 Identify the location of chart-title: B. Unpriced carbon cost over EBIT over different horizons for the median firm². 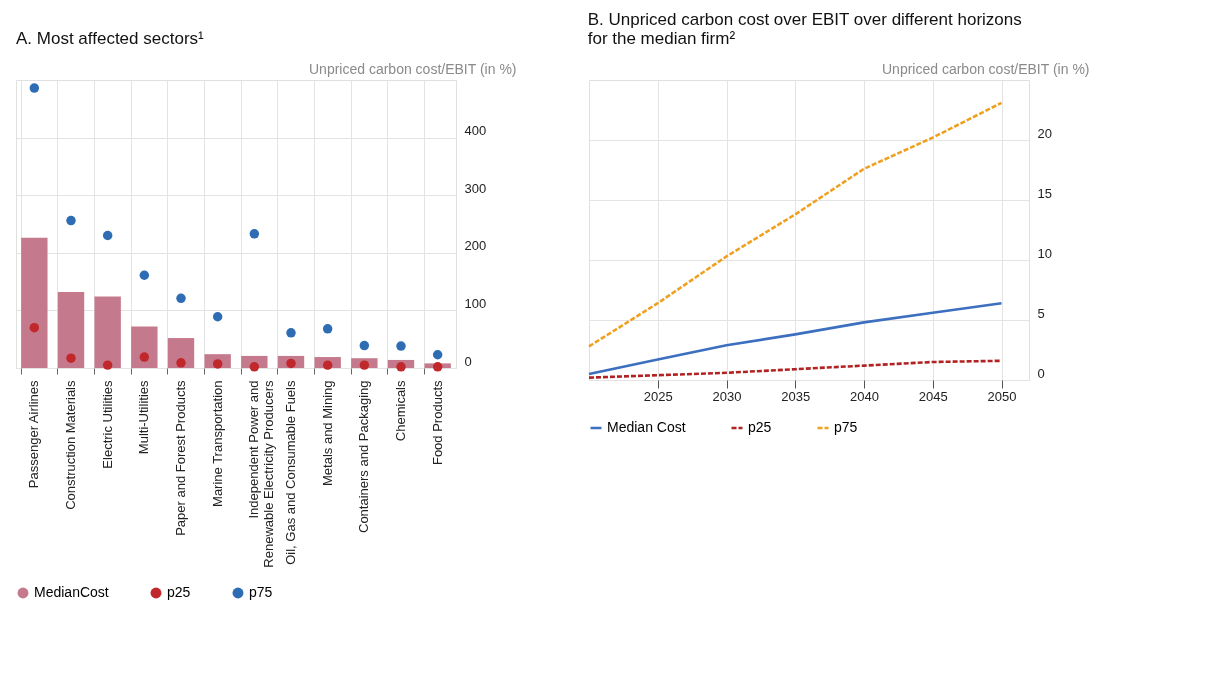
(804, 29).